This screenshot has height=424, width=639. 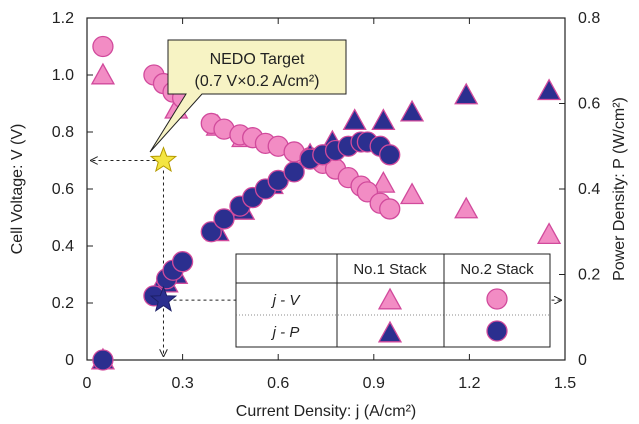 What do you see at coordinates (182, 383) in the screenshot?
I see `x-tick-label: 0.3` at bounding box center [182, 383].